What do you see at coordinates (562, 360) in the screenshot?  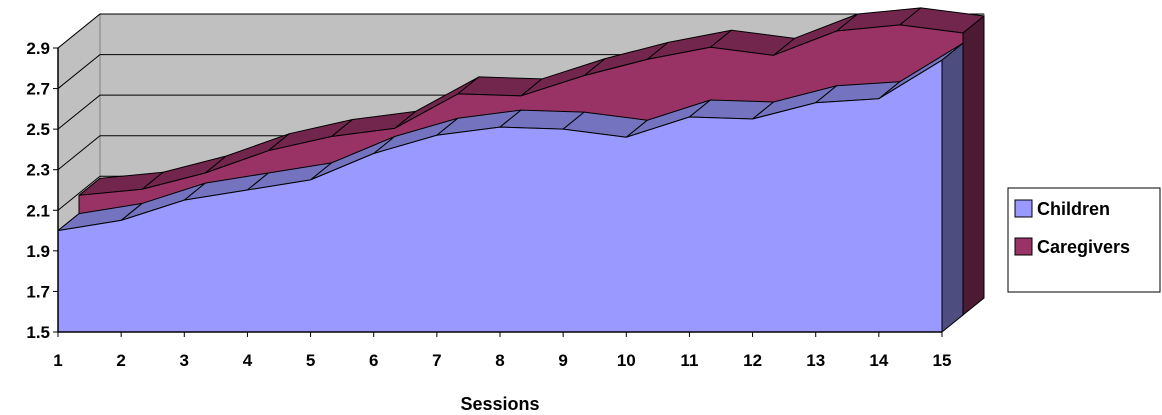 I see `x-tick-label: 9` at bounding box center [562, 360].